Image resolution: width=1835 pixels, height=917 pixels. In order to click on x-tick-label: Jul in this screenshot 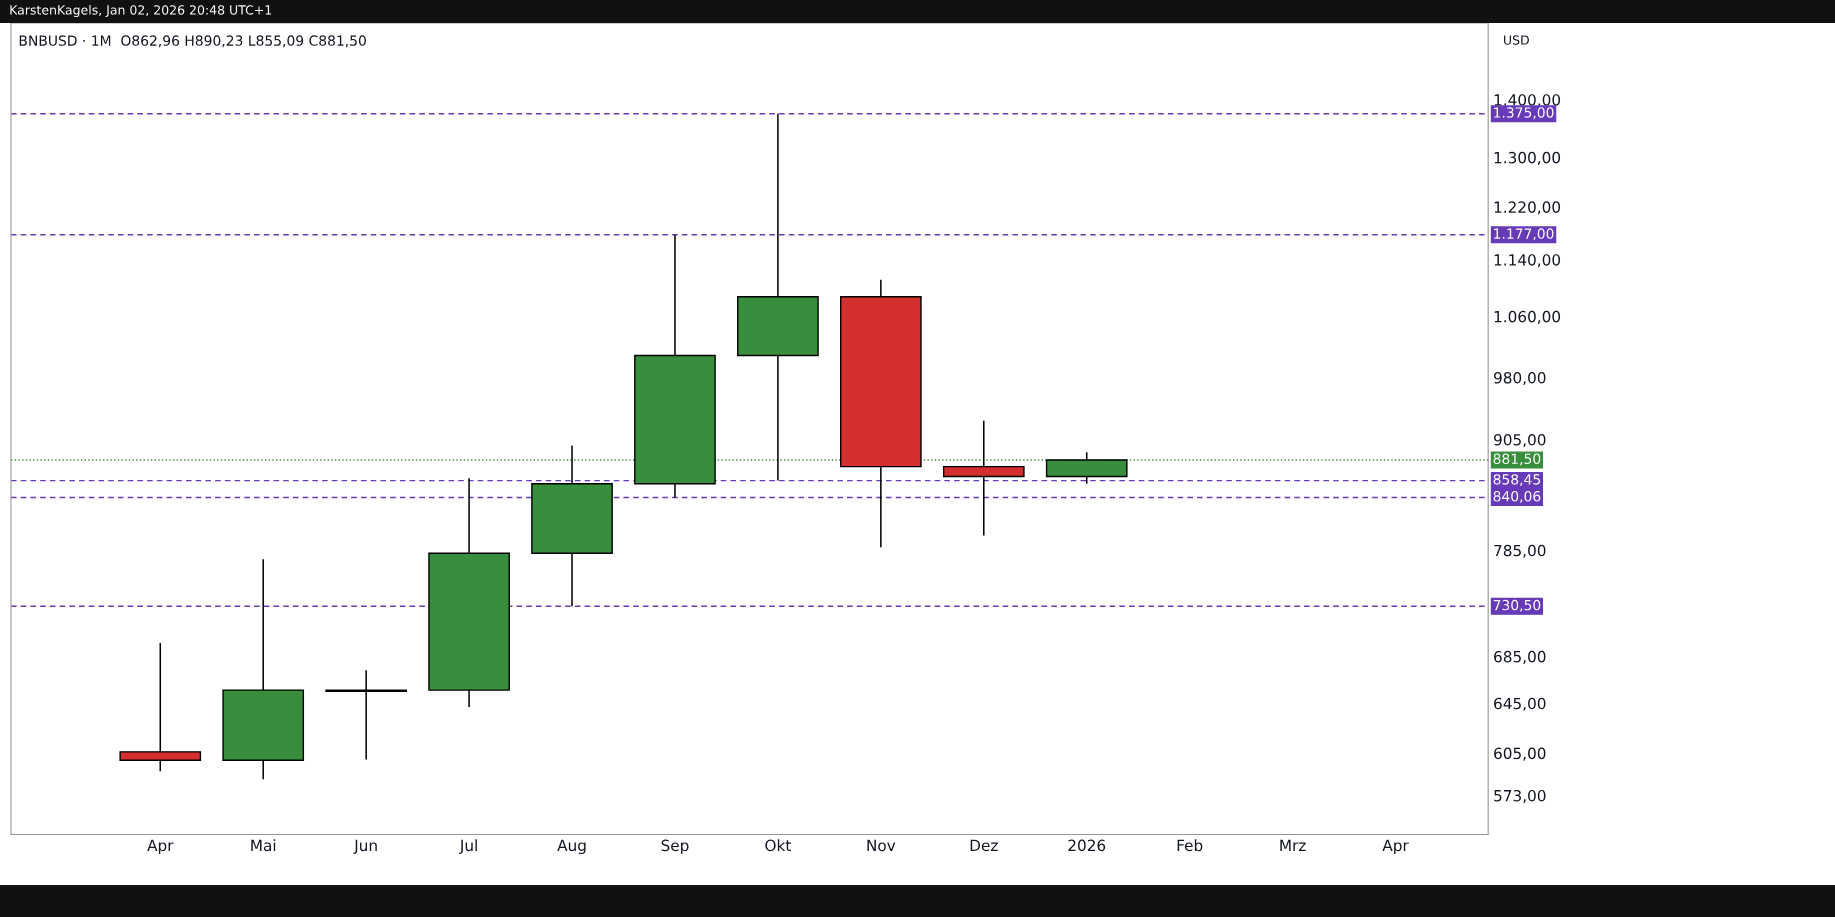, I will do `click(468, 846)`.